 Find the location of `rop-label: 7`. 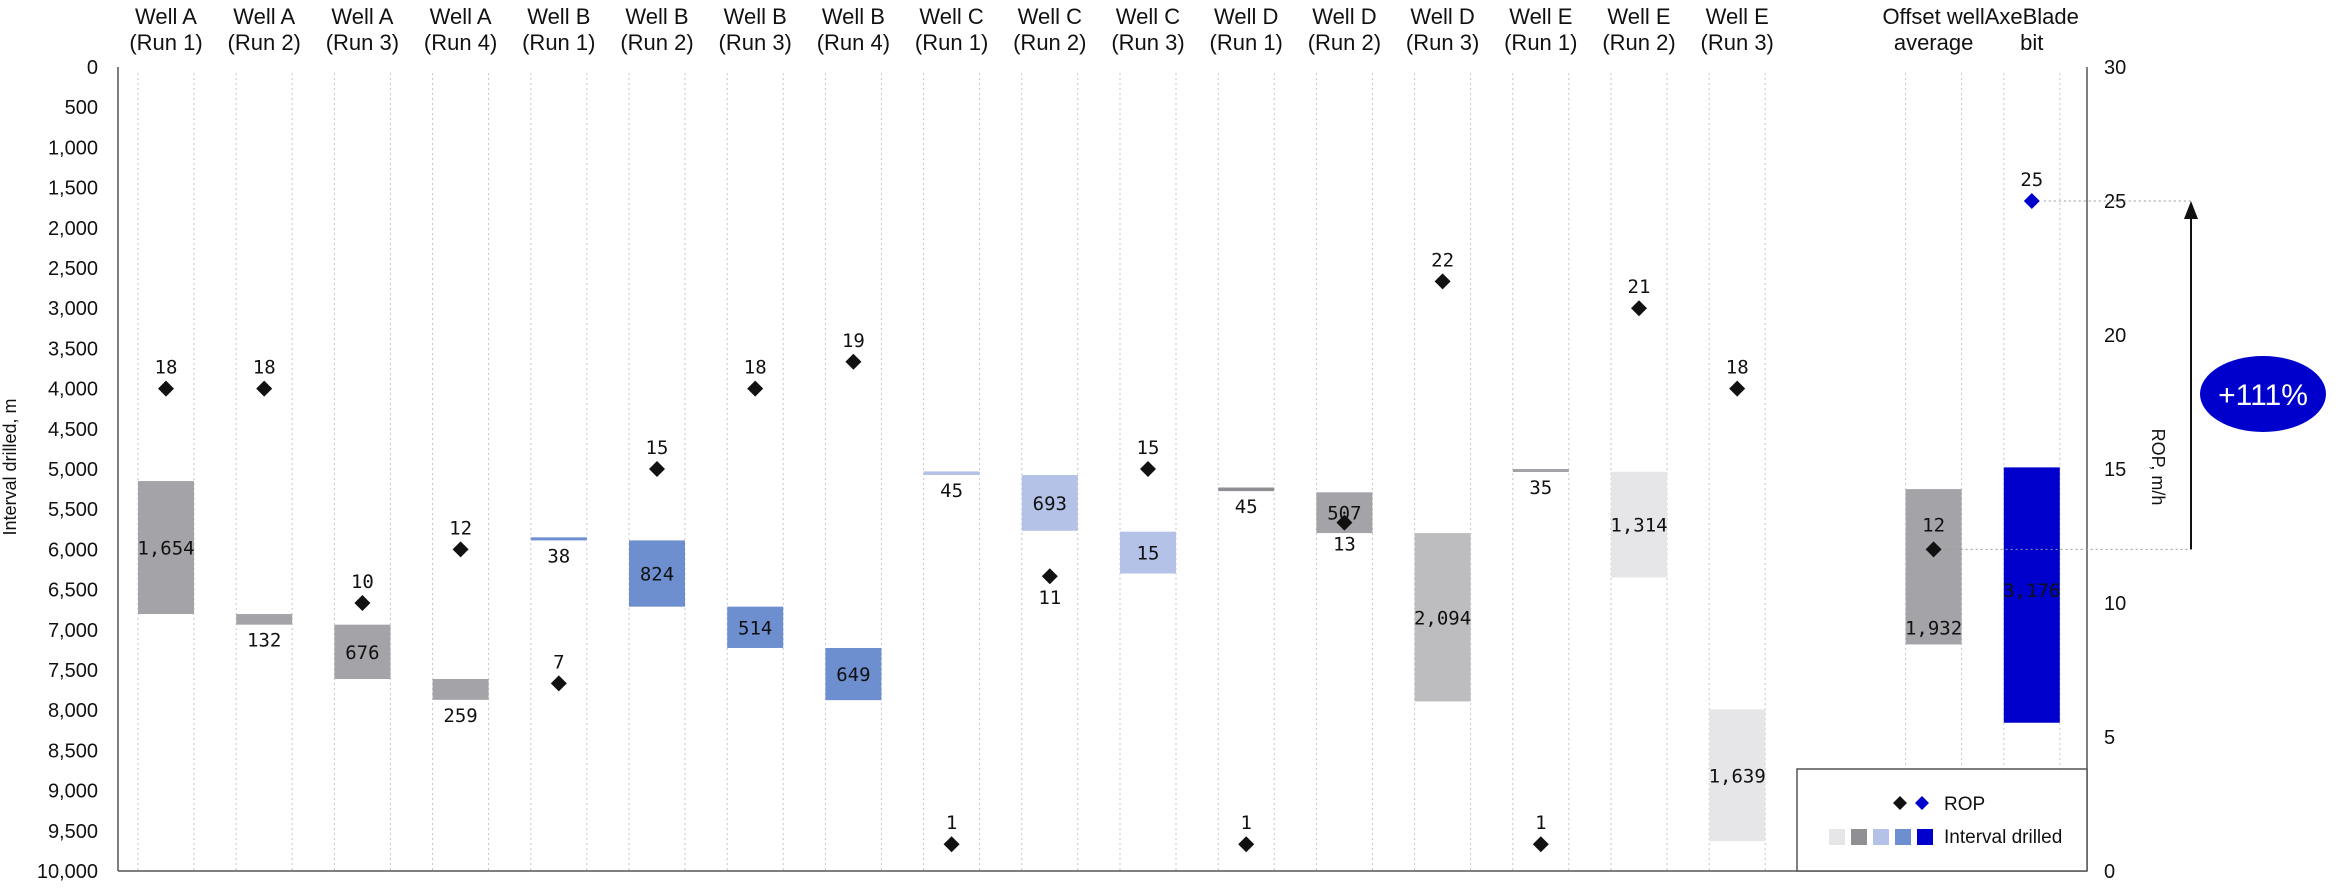

rop-label: 7 is located at coordinates (558, 662).